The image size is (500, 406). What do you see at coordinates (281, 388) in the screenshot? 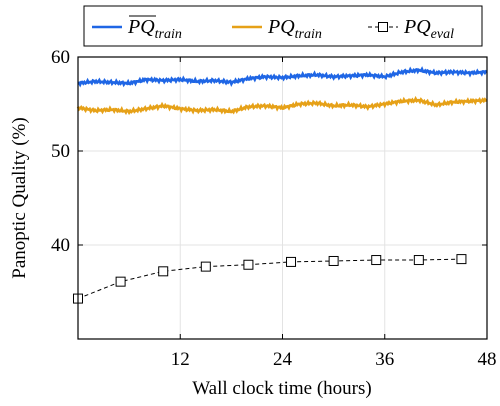
I see `x-axis-title: Wall clock time (hours)` at bounding box center [281, 388].